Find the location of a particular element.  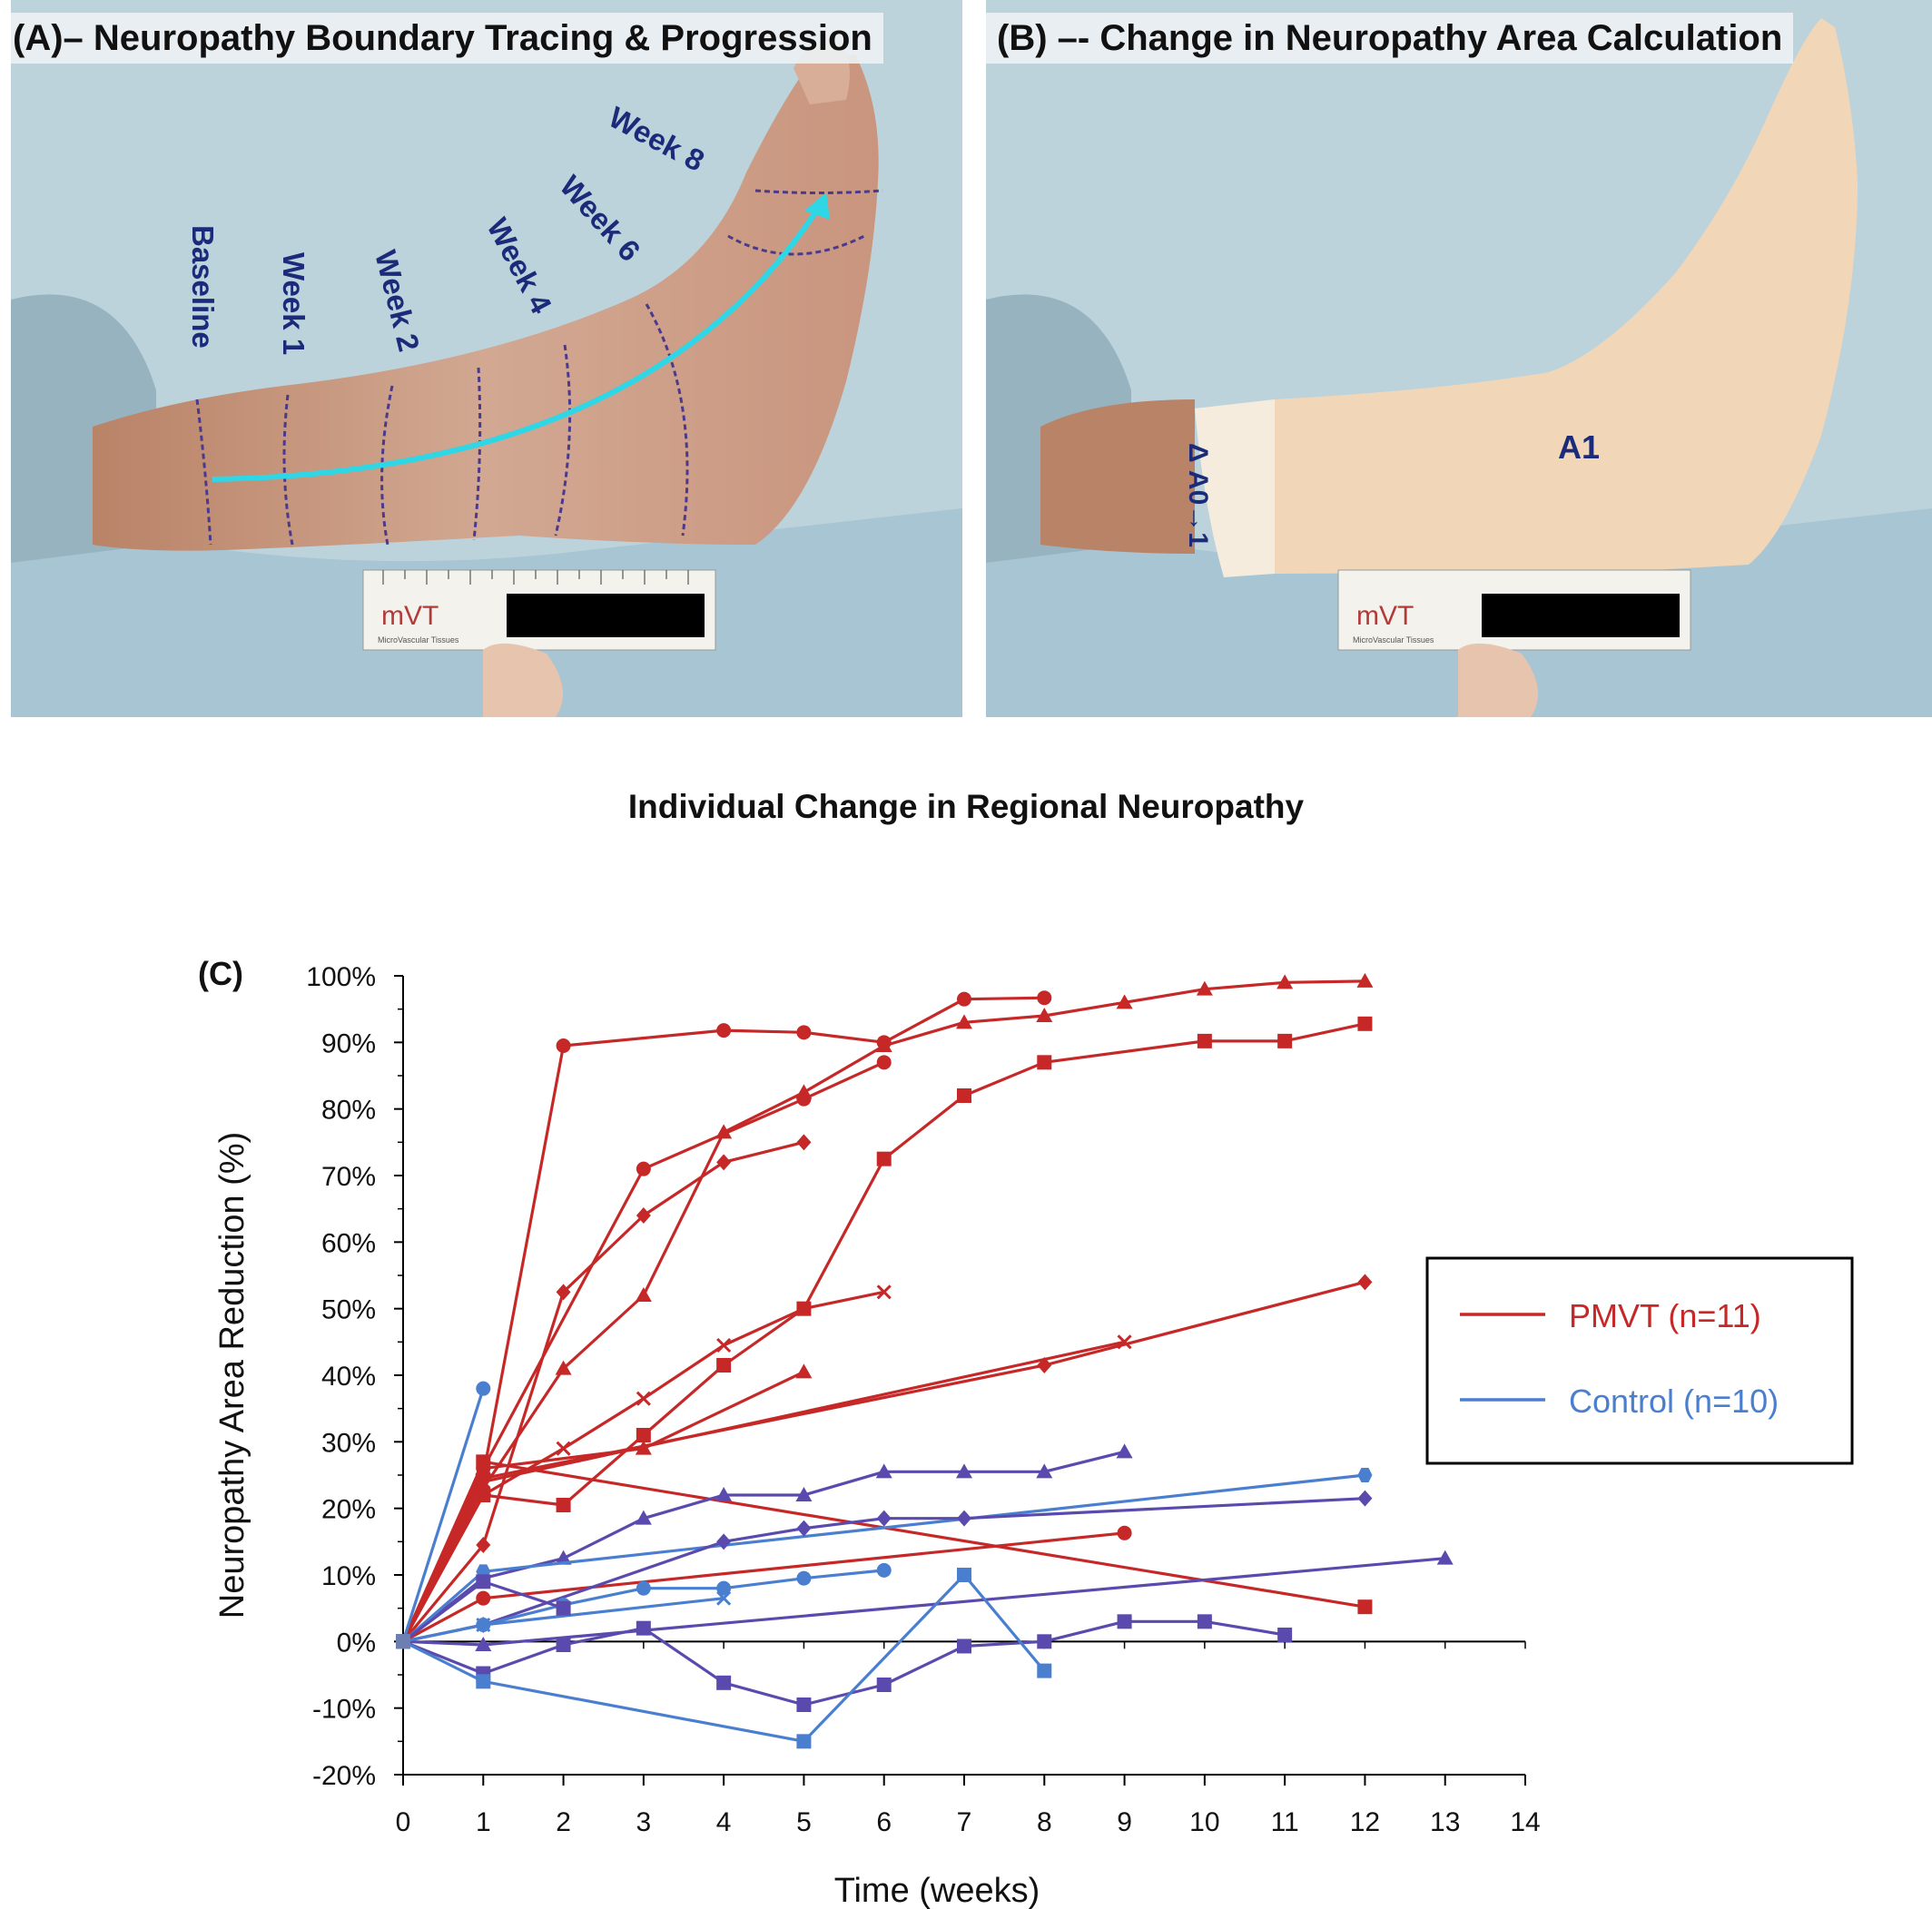

y-tick-label: 60% is located at coordinates (348, 1243).